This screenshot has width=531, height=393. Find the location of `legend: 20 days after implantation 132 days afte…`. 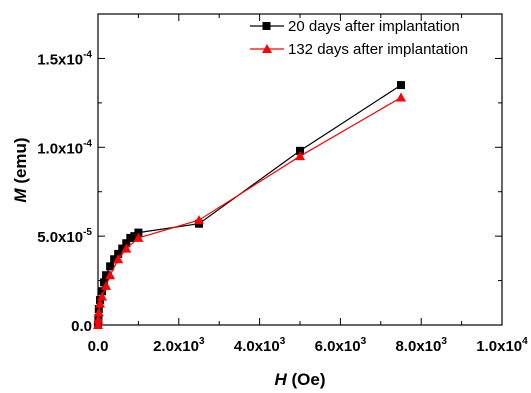

legend: 20 days after implantation 132 days afte… is located at coordinates (359, 38).